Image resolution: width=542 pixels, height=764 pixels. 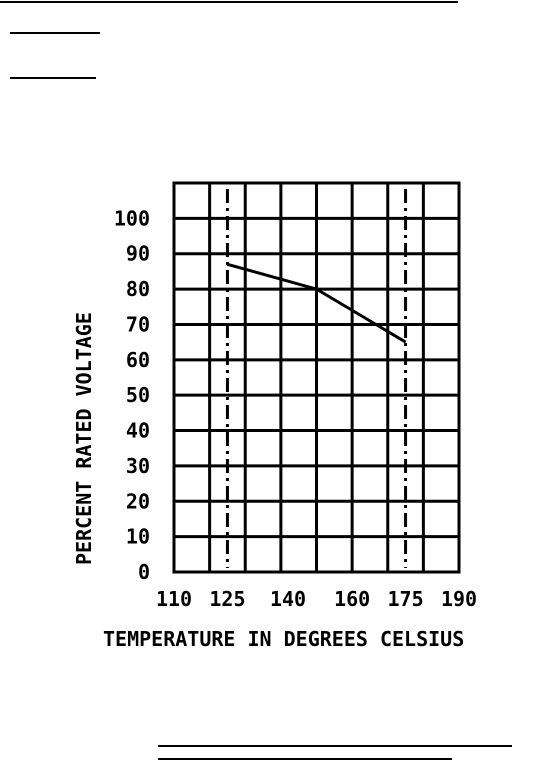 What do you see at coordinates (138, 466) in the screenshot?
I see `y-tick-label: 30` at bounding box center [138, 466].